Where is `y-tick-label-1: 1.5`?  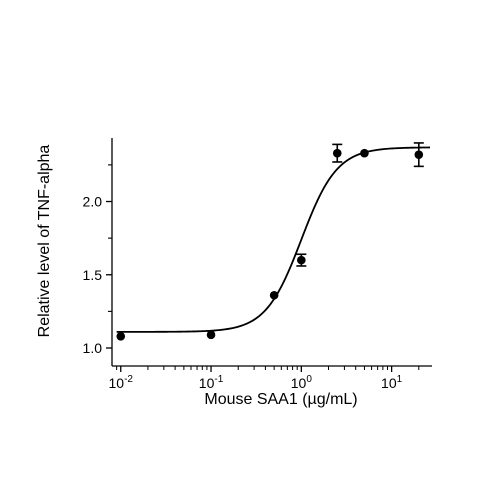
y-tick-label-1: 1.5 is located at coordinates (93, 275).